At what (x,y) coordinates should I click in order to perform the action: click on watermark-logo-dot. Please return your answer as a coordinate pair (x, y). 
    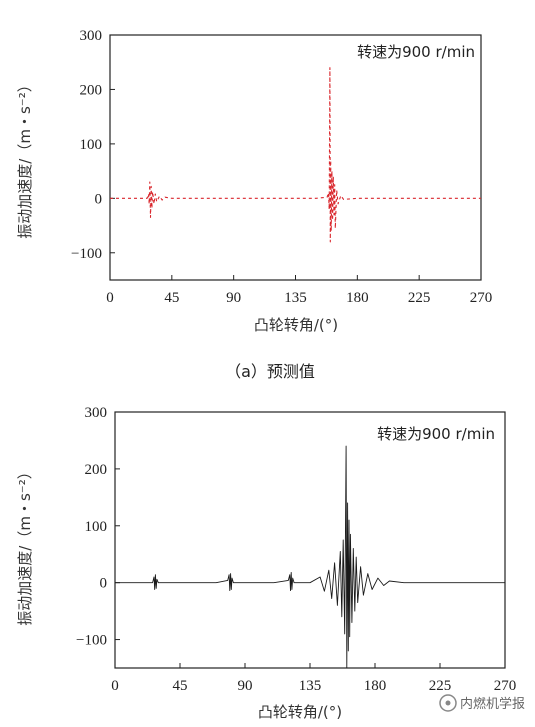
    Looking at the image, I should click on (448, 703).